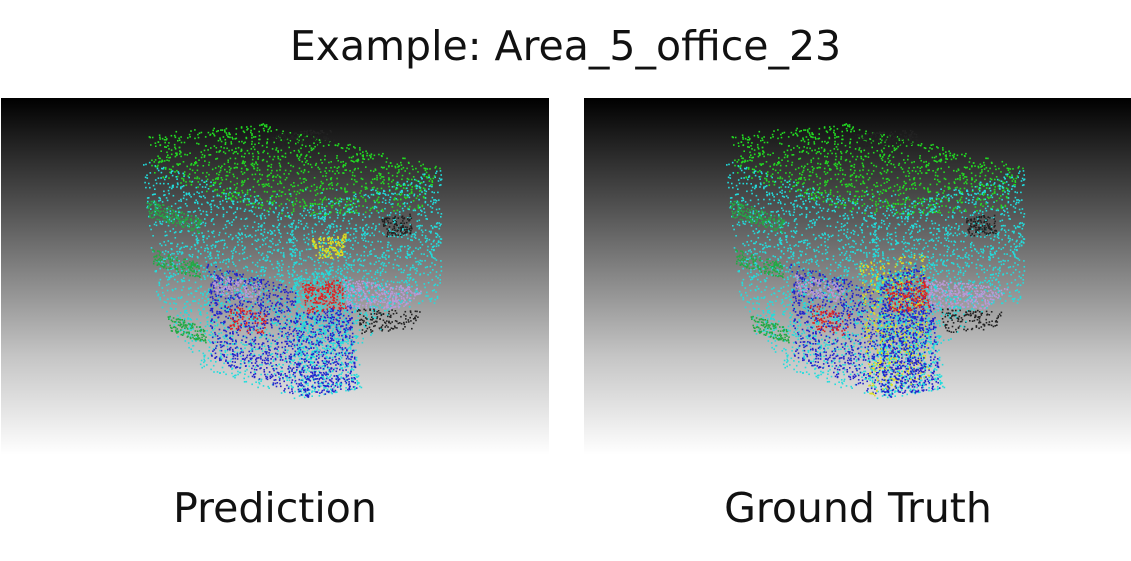 This screenshot has width=1131, height=561. I want to click on prediction-point-cloud-svg, so click(293, 261).